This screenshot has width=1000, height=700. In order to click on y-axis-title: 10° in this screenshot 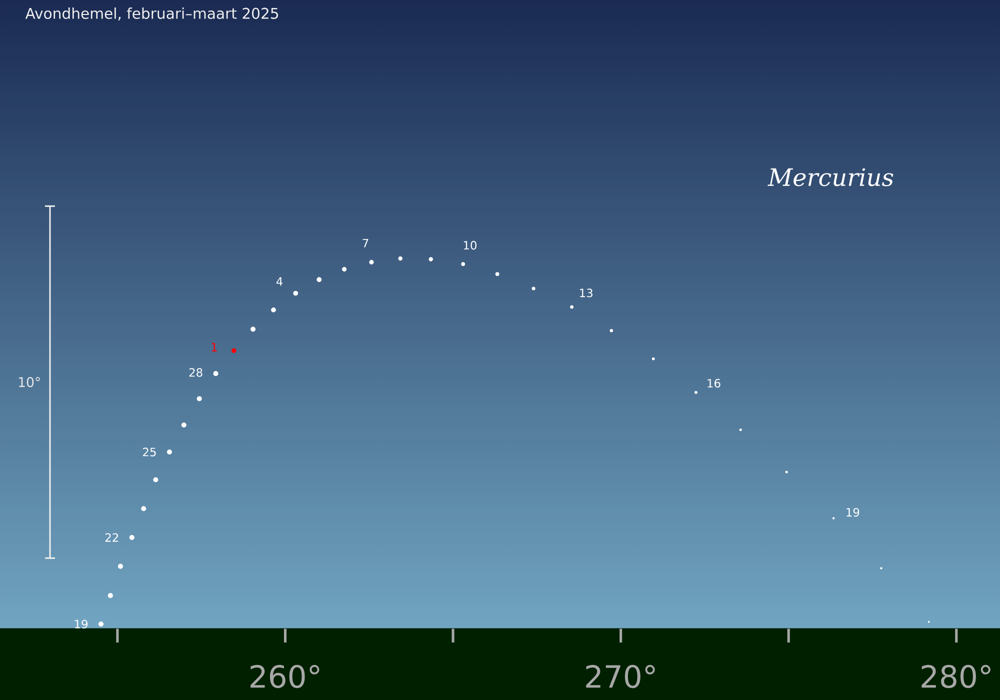, I will do `click(29, 382)`.